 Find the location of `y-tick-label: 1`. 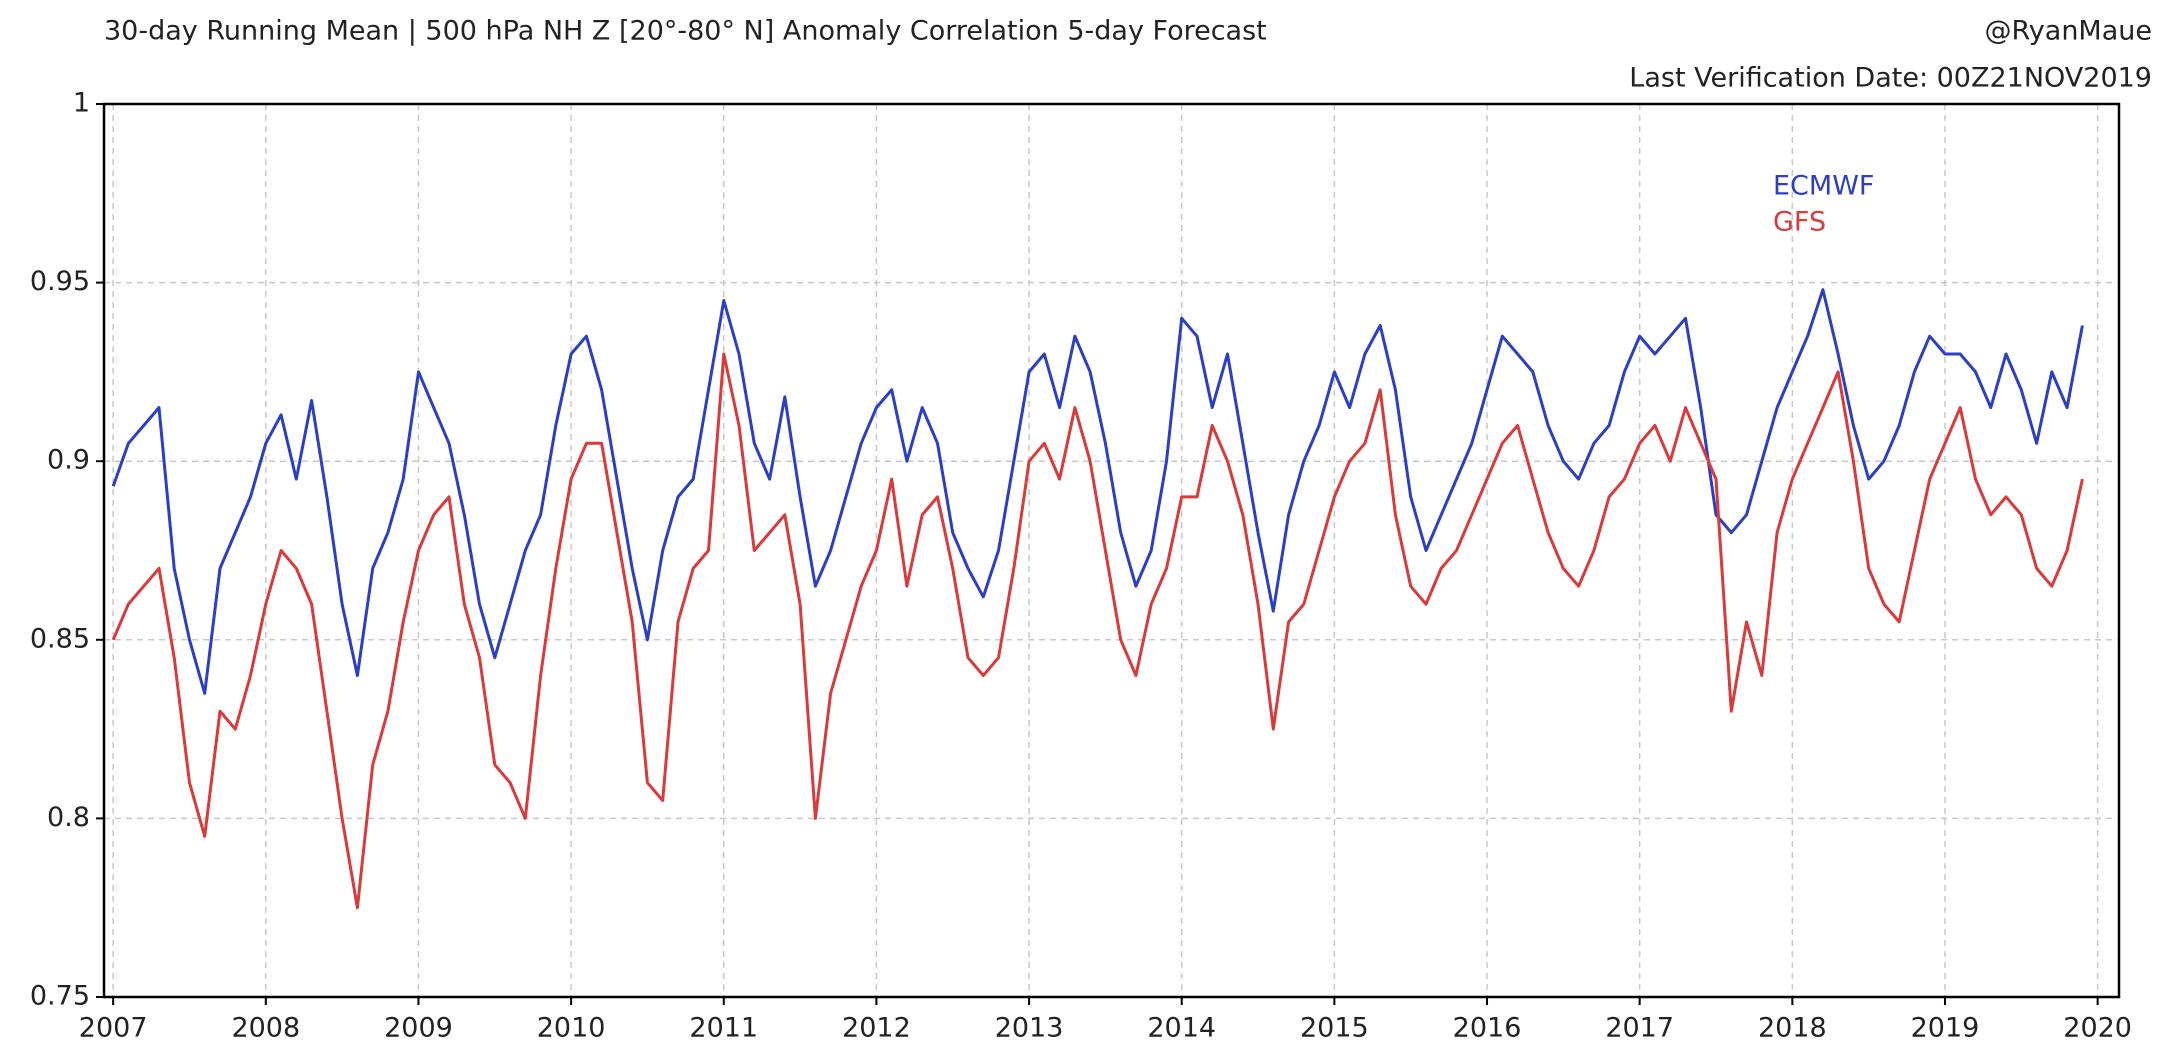

y-tick-label: 1 is located at coordinates (81, 103).